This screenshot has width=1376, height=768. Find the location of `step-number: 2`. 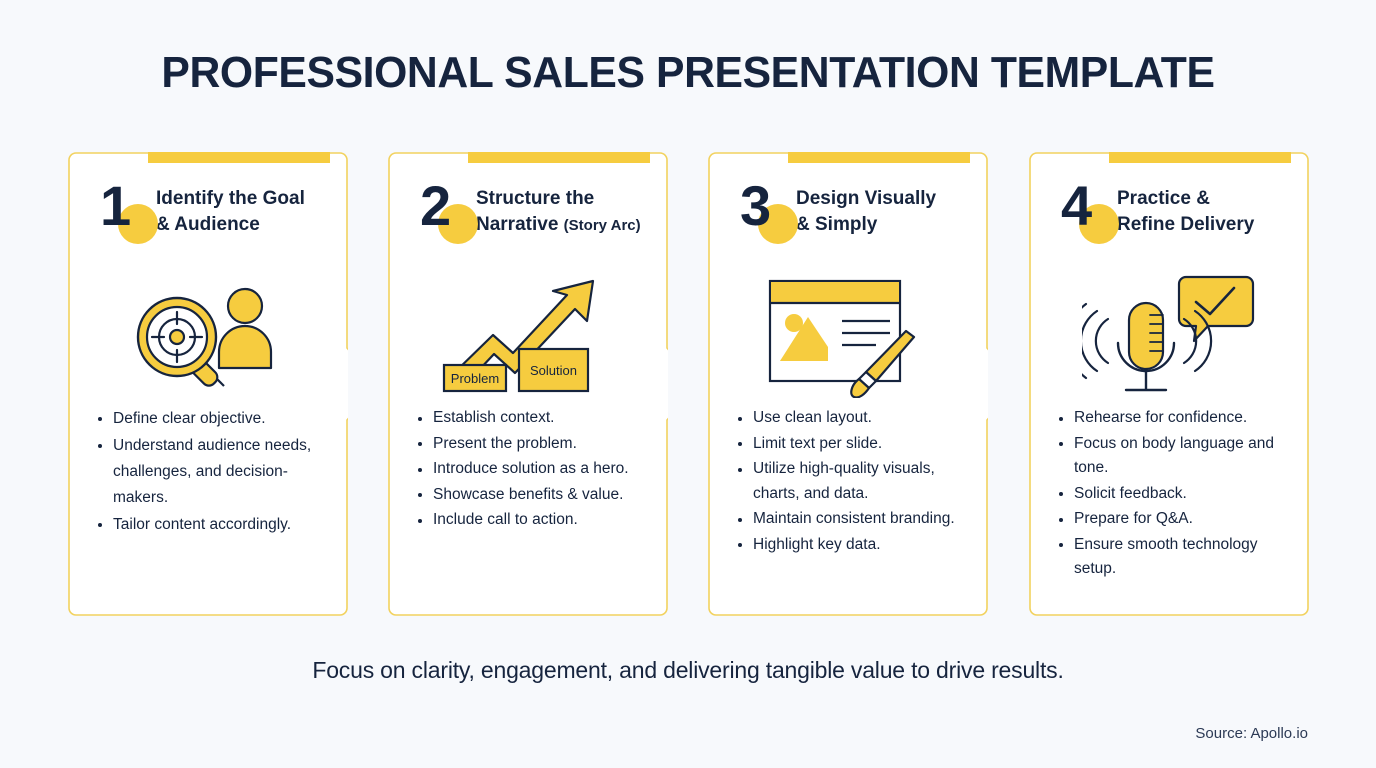

step-number: 2 is located at coordinates (435, 205).